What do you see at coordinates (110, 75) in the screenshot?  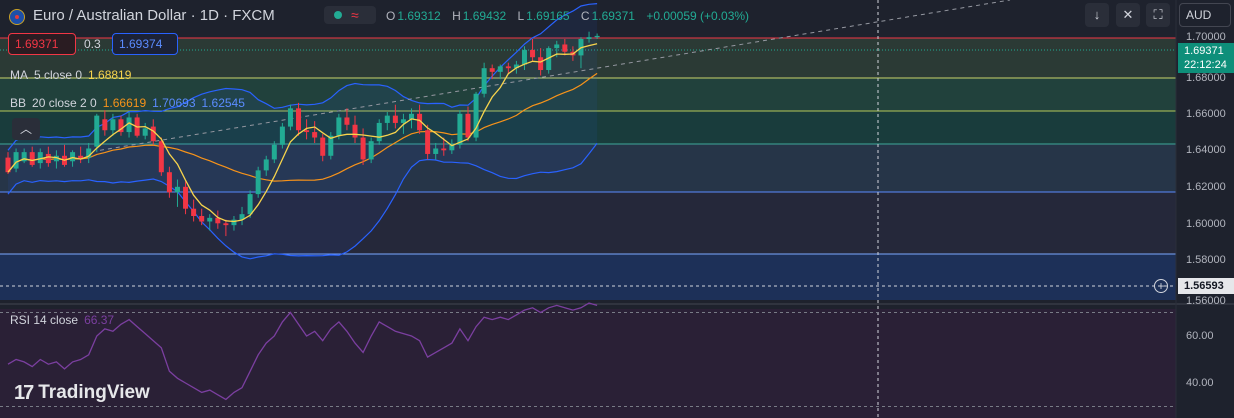 I see `ma-value: 1.68819` at bounding box center [110, 75].